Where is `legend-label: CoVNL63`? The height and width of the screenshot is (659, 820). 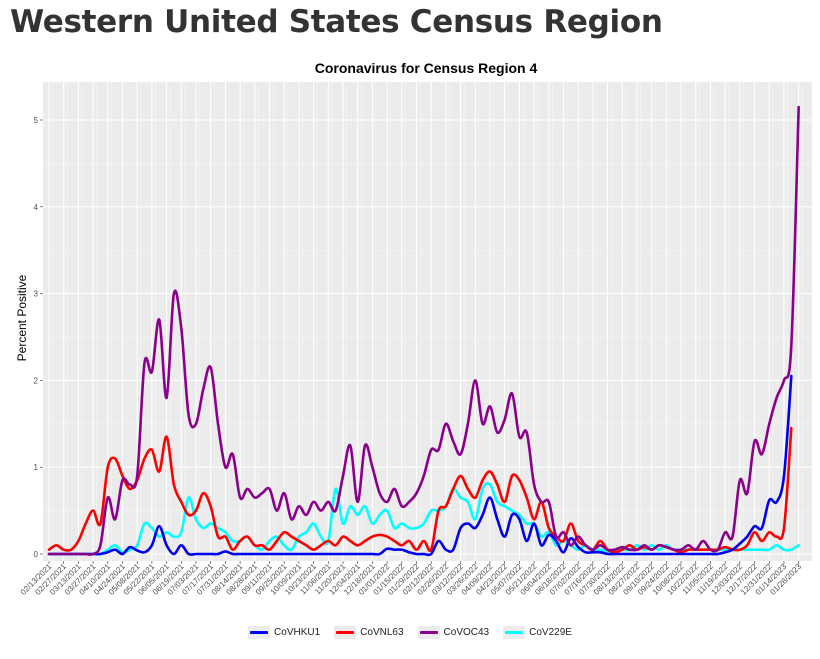 legend-label: CoVNL63 is located at coordinates (382, 632).